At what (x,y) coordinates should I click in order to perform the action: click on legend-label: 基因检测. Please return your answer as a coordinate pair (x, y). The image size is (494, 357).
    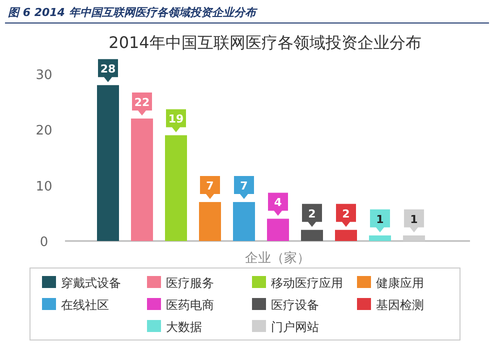
    Looking at the image, I should click on (400, 305).